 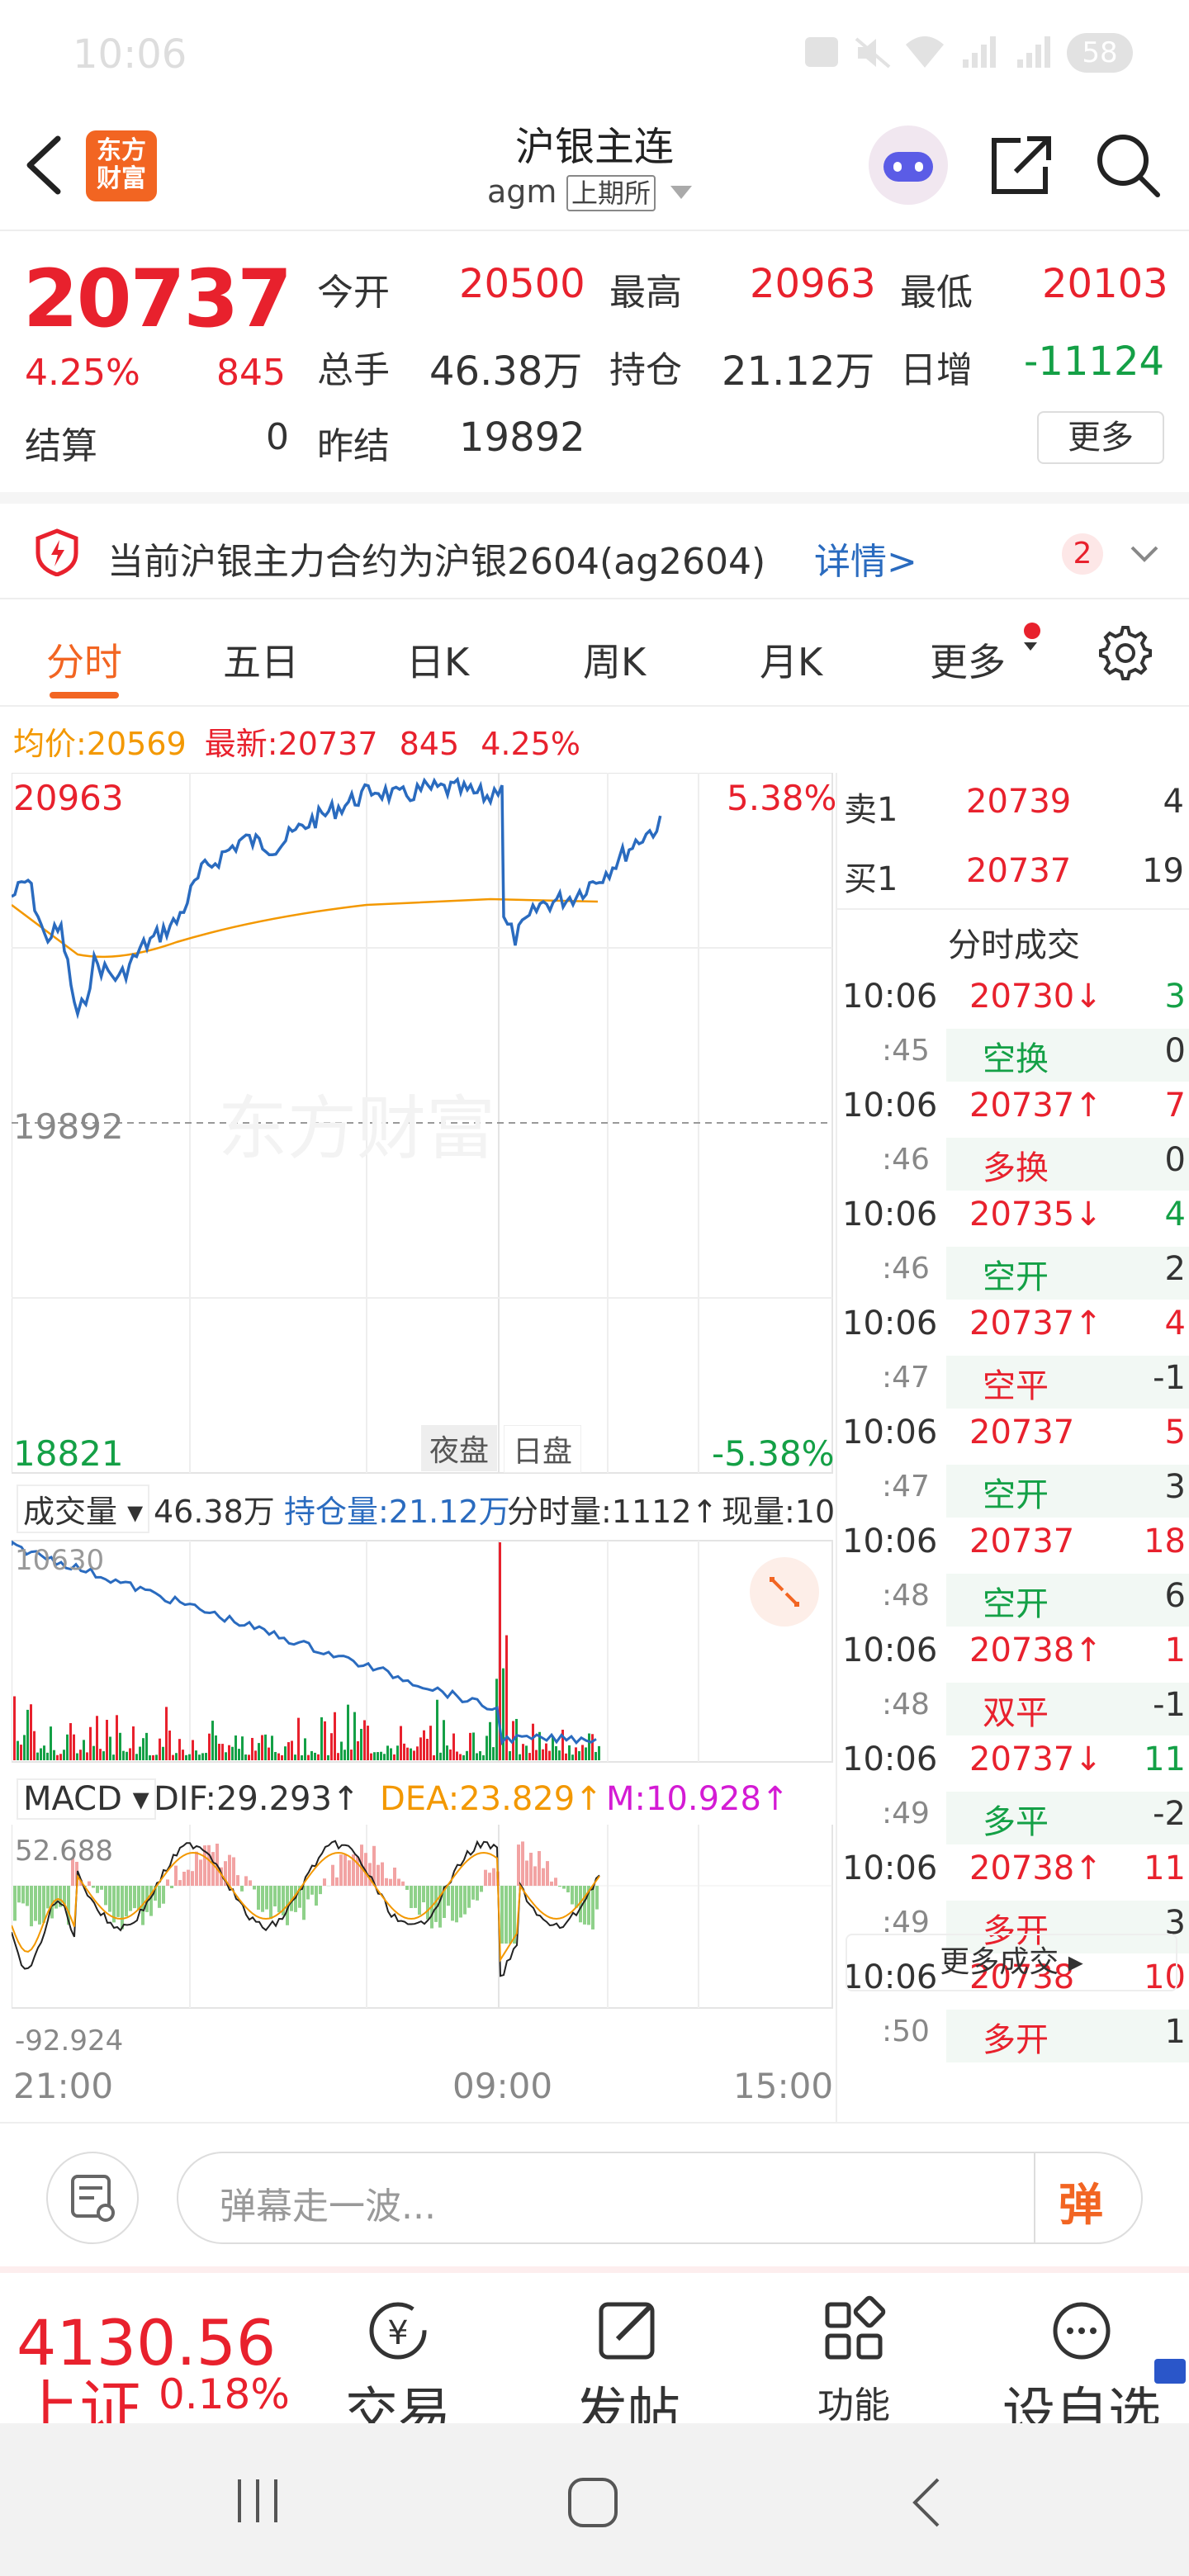 I want to click on add-favorite-button: 设自选, so click(x=1081, y=2359).